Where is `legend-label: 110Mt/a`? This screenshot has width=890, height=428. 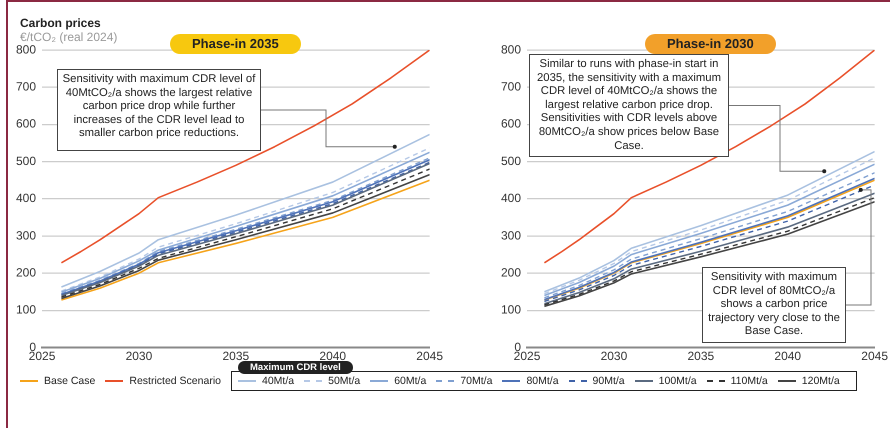 legend-label: 110Mt/a is located at coordinates (749, 381).